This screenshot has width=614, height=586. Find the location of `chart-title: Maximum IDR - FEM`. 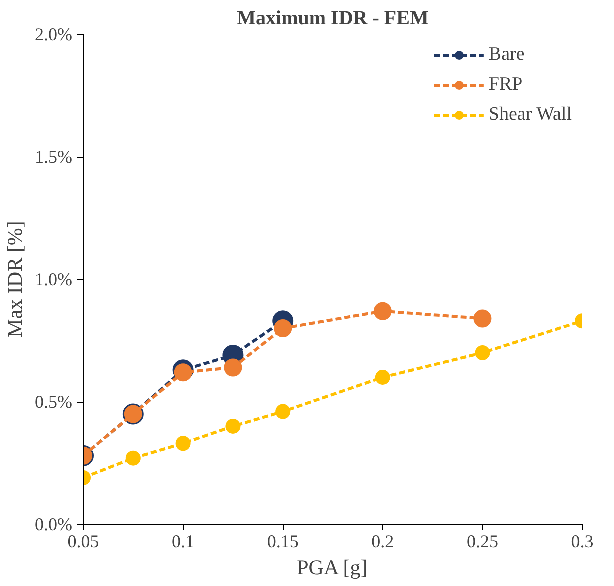

chart-title: Maximum IDR - FEM is located at coordinates (333, 19).